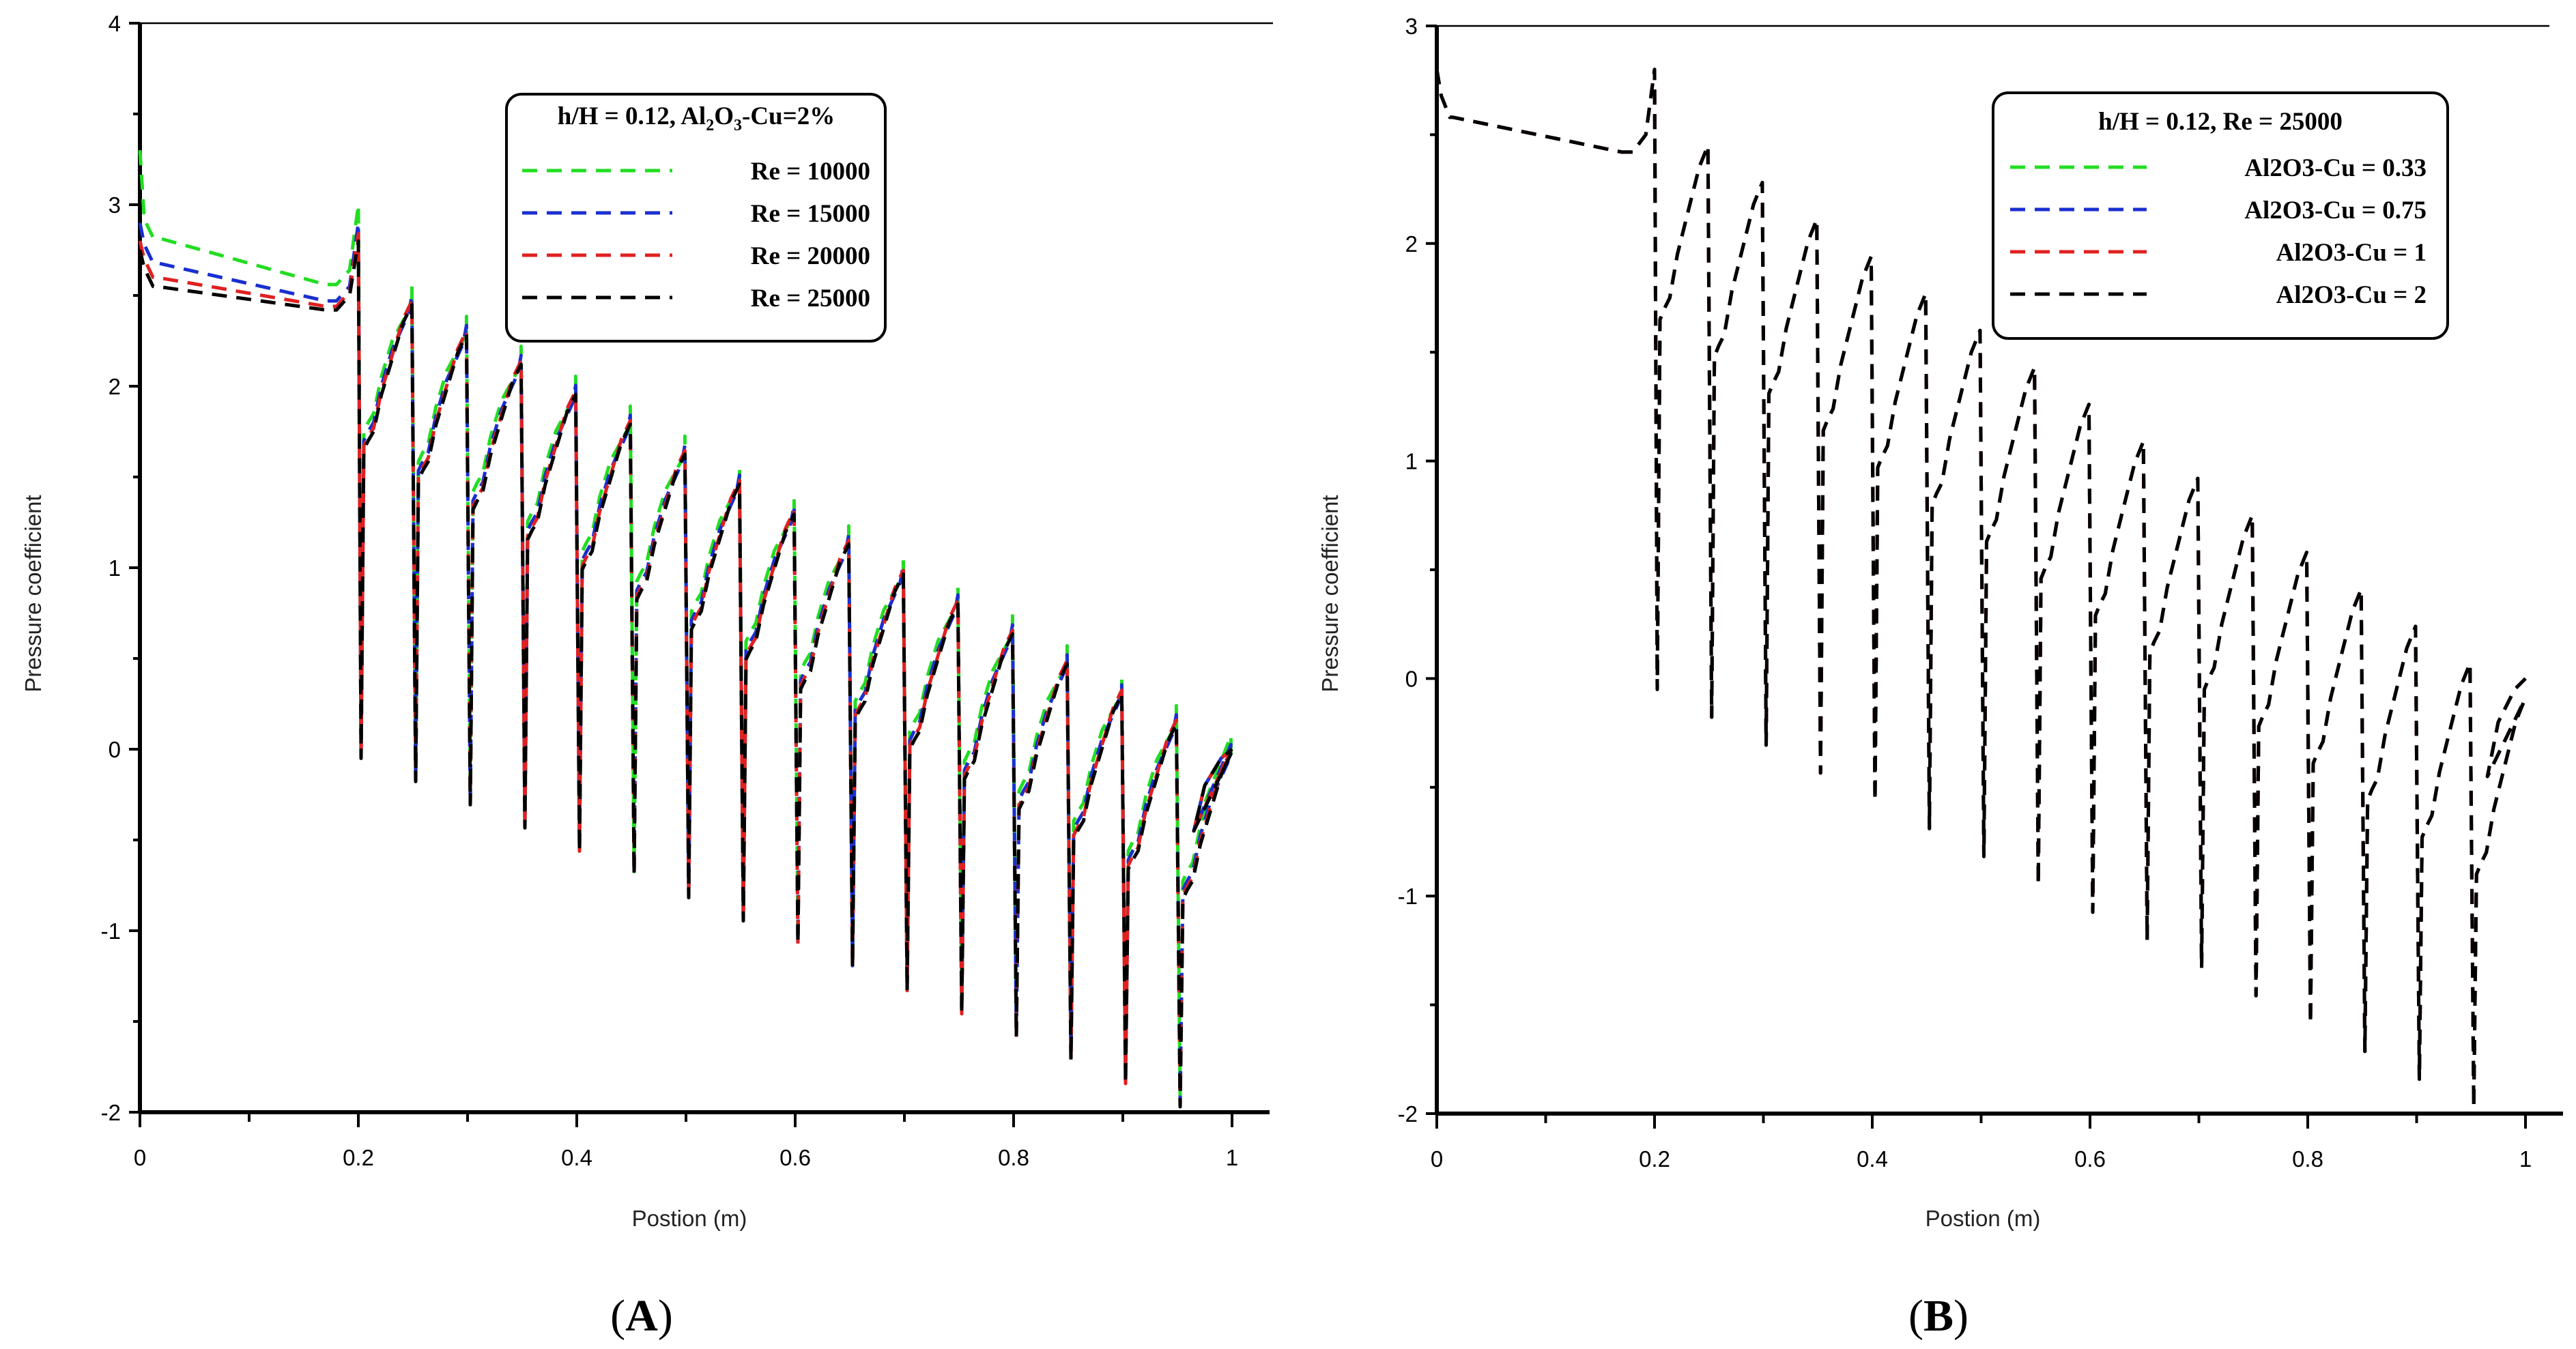 This screenshot has width=2576, height=1349. What do you see at coordinates (2351, 295) in the screenshot?
I see `legend-label: Al2O3-Cu = 2` at bounding box center [2351, 295].